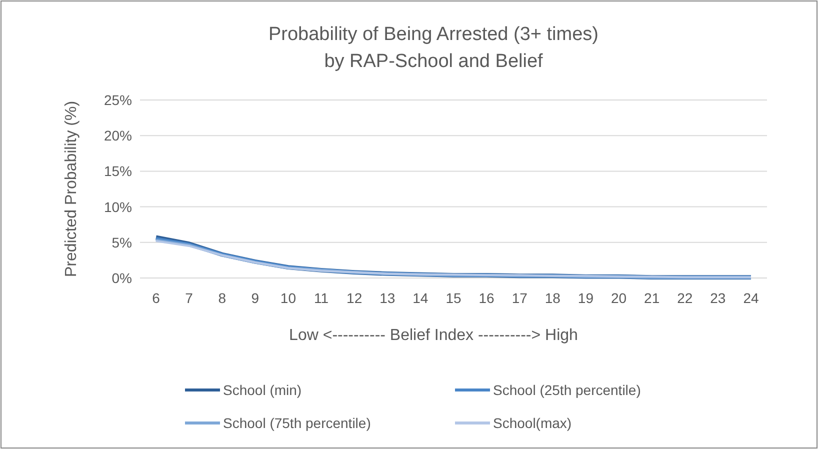  Describe the element at coordinates (718, 298) in the screenshot. I see `x-tick-label: 23` at that location.